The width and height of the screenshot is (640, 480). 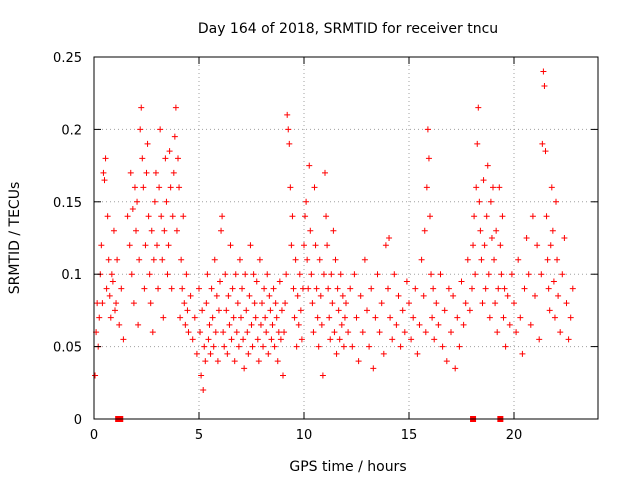 I want to click on x-tick-label: 10, so click(x=304, y=435).